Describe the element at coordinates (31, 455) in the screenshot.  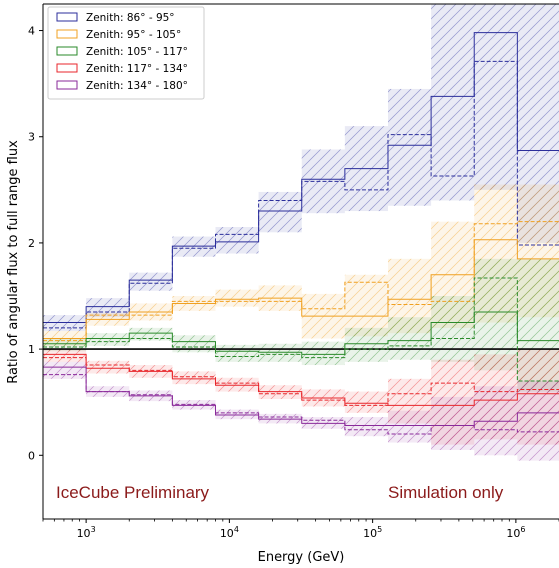
I see `y-tick-label-0: 0` at that location.